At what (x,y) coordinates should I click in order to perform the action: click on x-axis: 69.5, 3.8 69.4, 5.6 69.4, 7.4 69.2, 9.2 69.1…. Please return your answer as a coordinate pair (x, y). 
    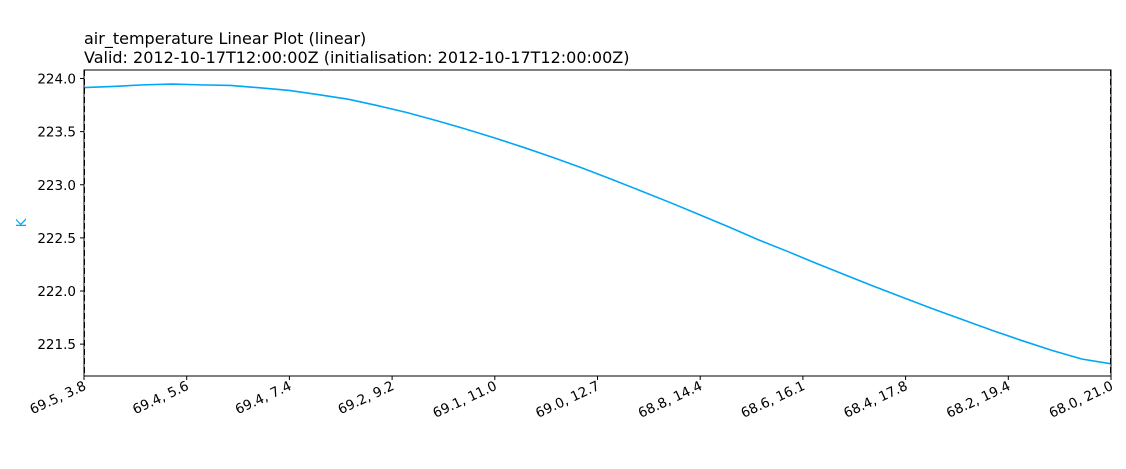
    Looking at the image, I should click on (571, 399).